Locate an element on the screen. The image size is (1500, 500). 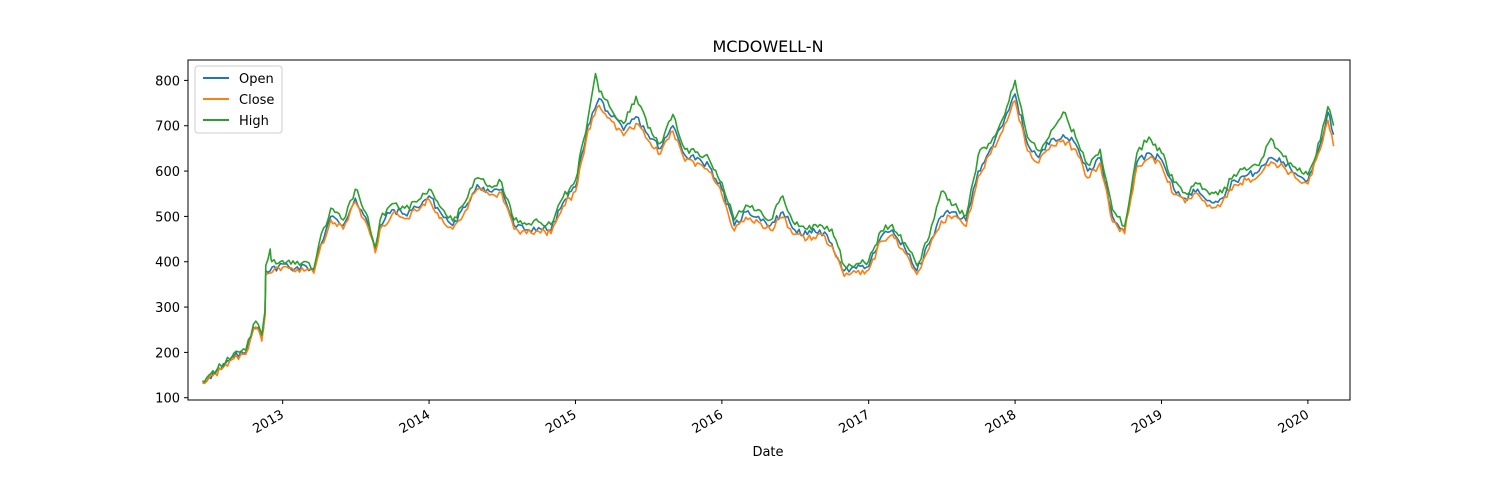
legend-label-close: Close is located at coordinates (256, 100).